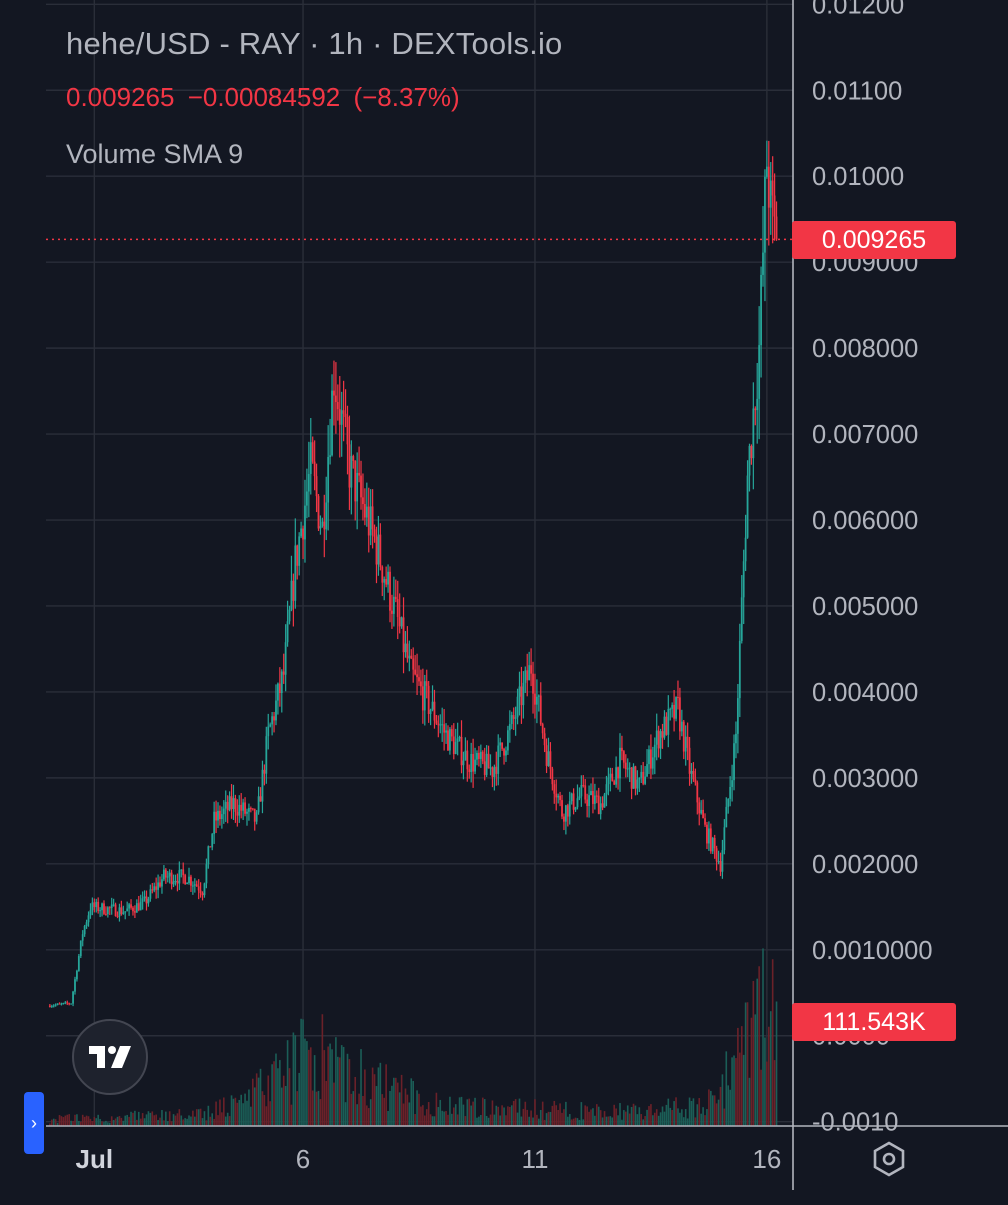 Image resolution: width=1008 pixels, height=1205 pixels. What do you see at coordinates (34, 1123) in the screenshot?
I see `side-panel-toggle: ›` at bounding box center [34, 1123].